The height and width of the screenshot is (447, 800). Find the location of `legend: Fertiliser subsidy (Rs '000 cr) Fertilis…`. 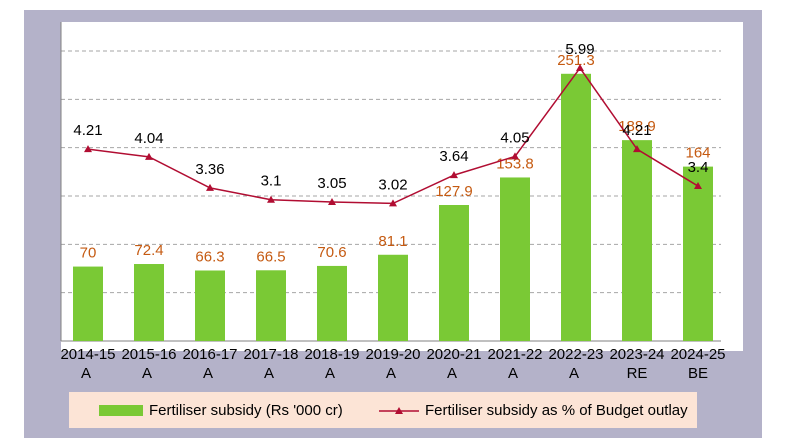

legend: Fertiliser subsidy (Rs '000 cr) Fertilis… is located at coordinates (383, 410).